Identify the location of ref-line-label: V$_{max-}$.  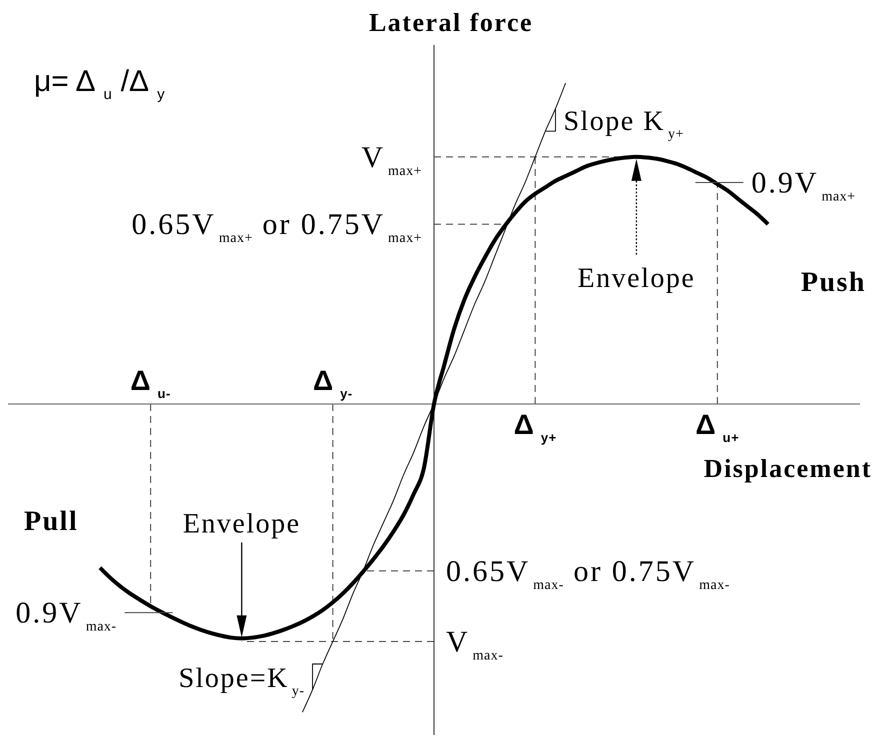
(475, 645).